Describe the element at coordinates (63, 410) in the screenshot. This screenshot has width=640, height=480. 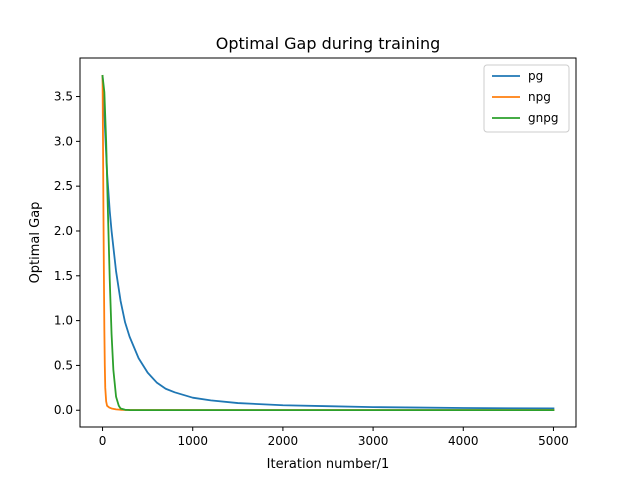
I see `y-tick-label: 0.0` at that location.